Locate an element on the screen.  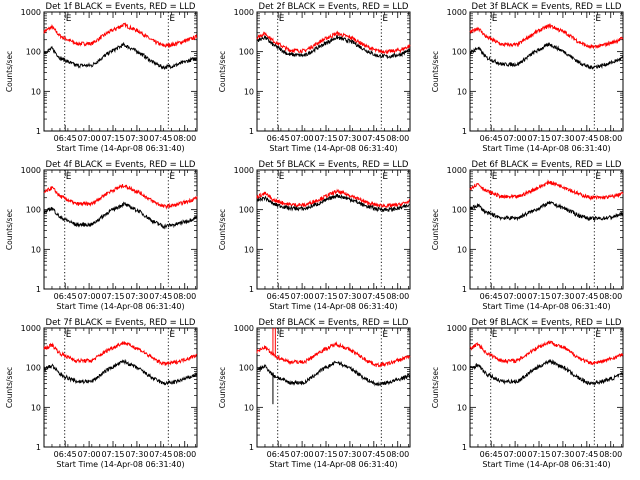
panel-title: Det 5f BLACK = Events, RED = LLD is located at coordinates (334, 165).